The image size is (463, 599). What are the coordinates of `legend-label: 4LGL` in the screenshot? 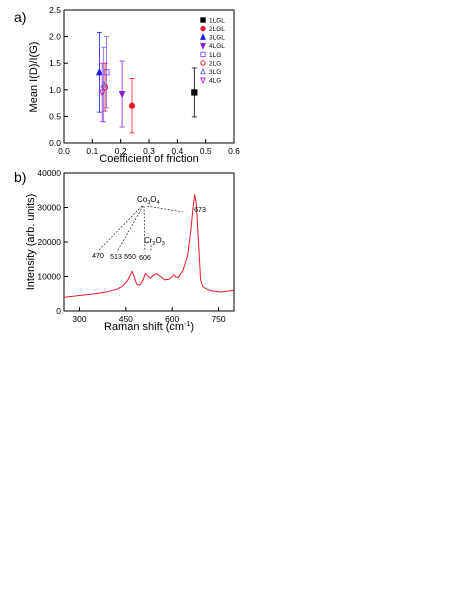 It's located at (217, 46).